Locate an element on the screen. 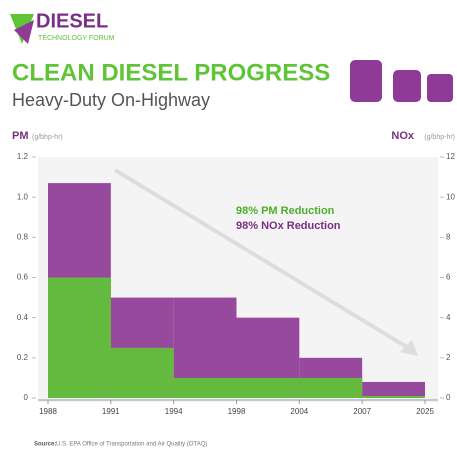 Image resolution: width=457 pixels, height=454 pixels. y2-axis-unit: (g/bhp-hr) is located at coordinates (439, 137).